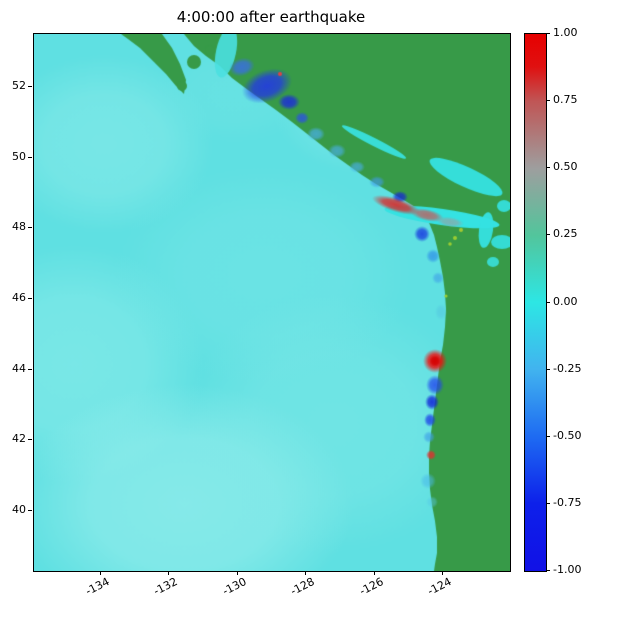 This screenshot has height=617, width=638. What do you see at coordinates (567, 368) in the screenshot?
I see `colorbar-tick-label: -0.25` at bounding box center [567, 368].